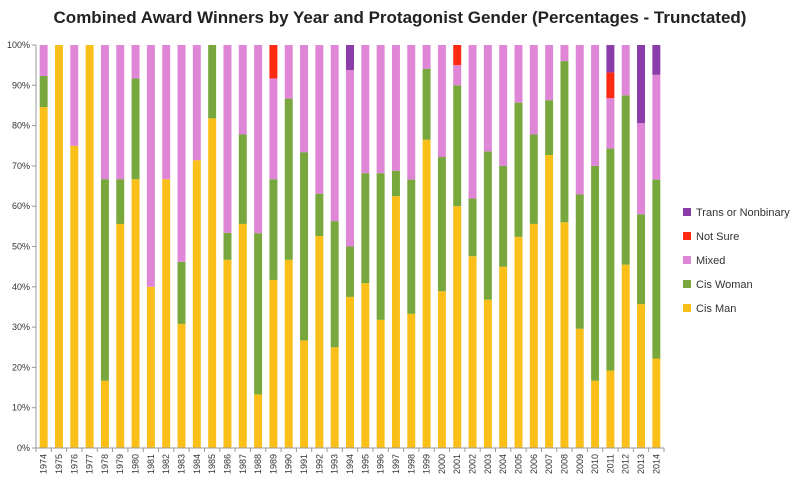  What do you see at coordinates (380, 383) in the screenshot?
I see `bar-segment-cis-man-1996` at bounding box center [380, 383].